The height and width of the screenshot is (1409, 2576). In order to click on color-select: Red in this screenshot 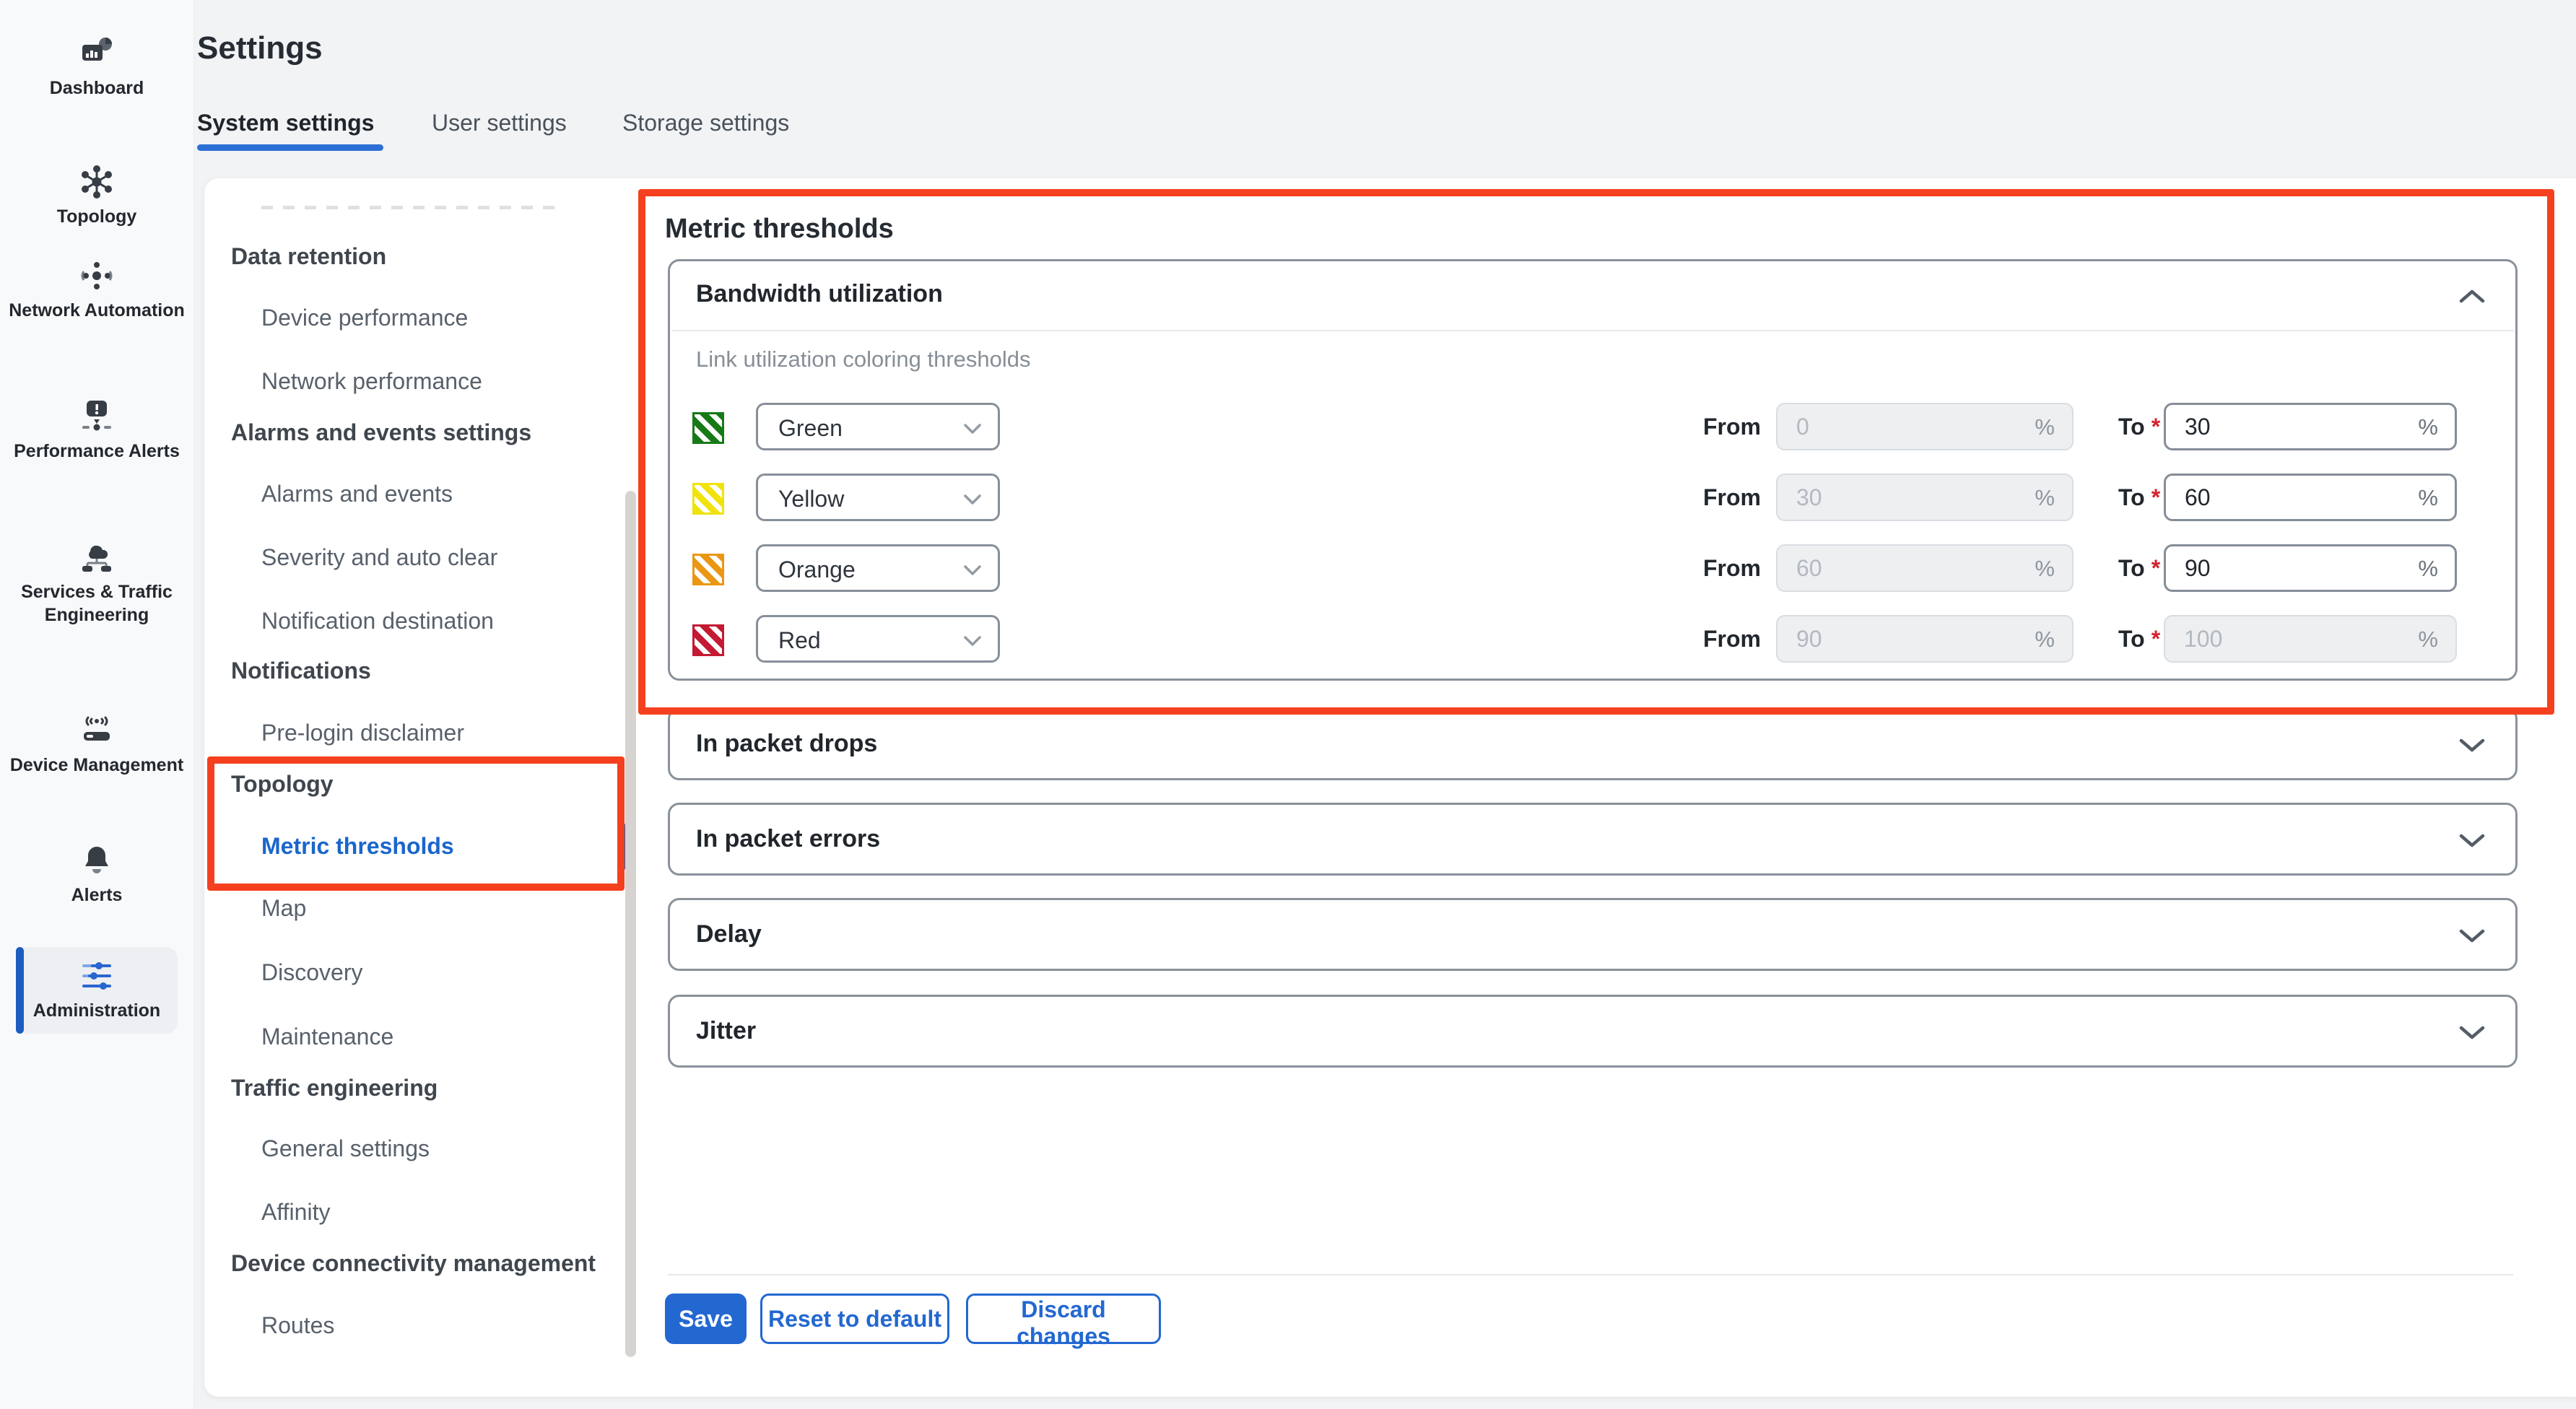, I will do `click(878, 639)`.